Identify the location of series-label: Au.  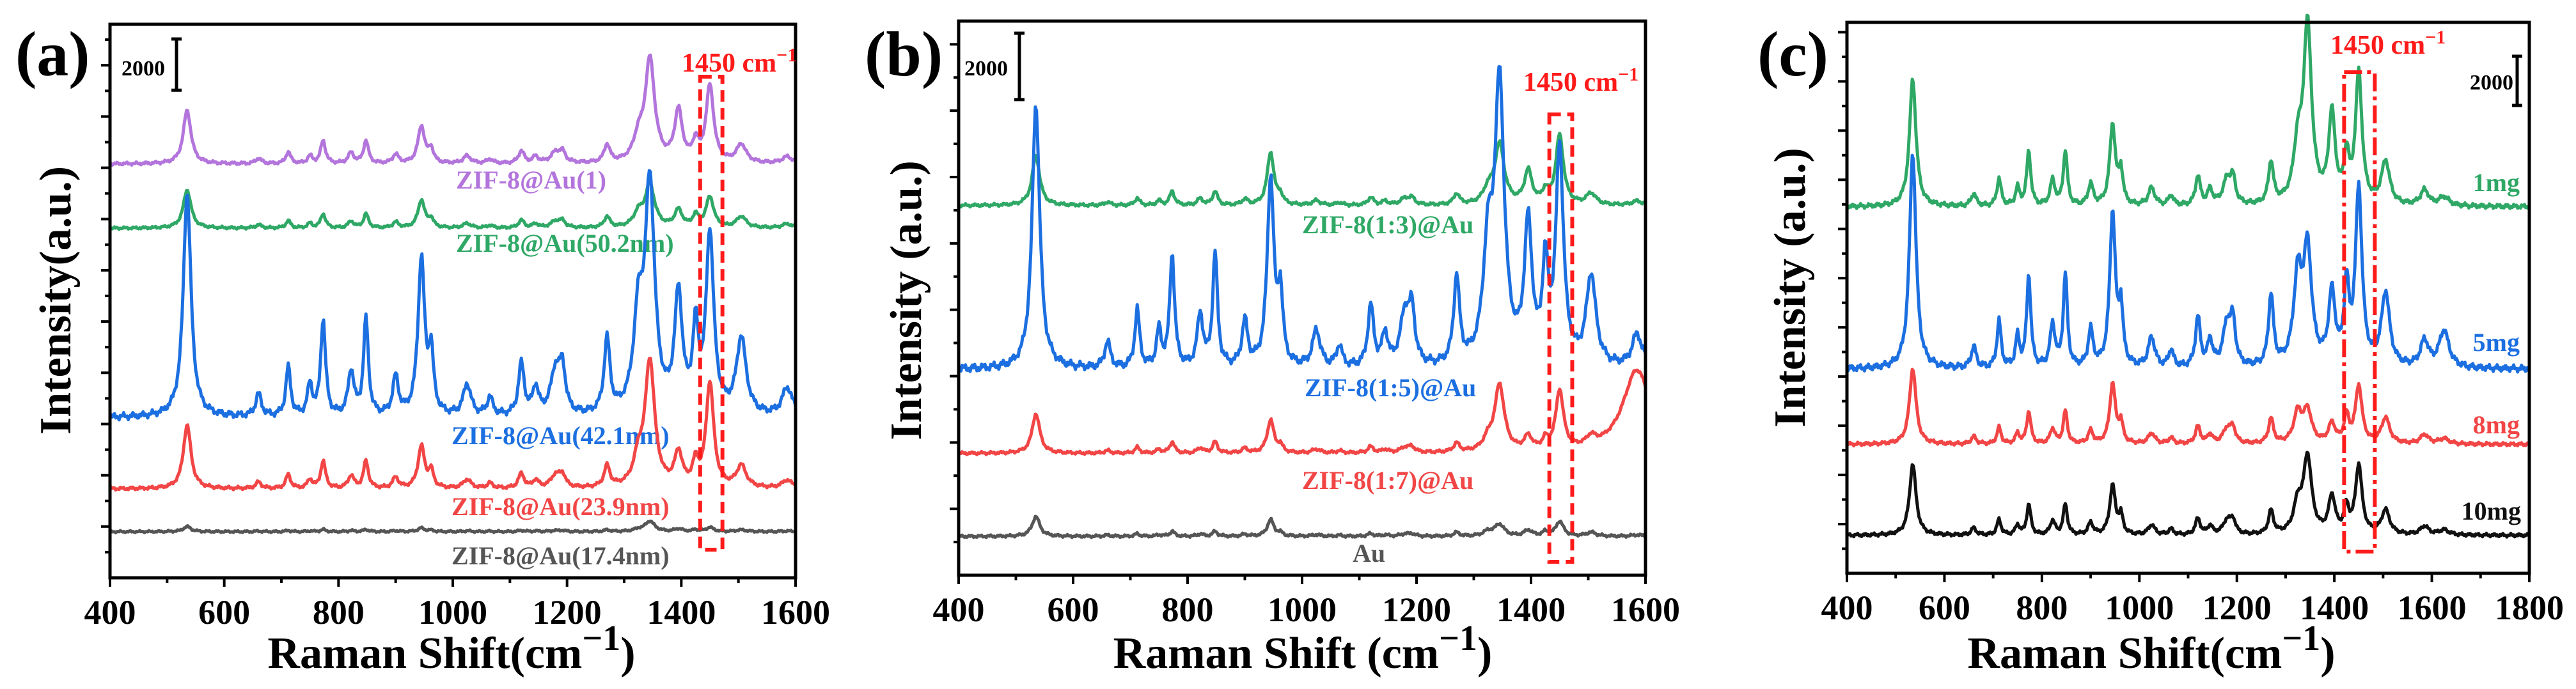
(1369, 553).